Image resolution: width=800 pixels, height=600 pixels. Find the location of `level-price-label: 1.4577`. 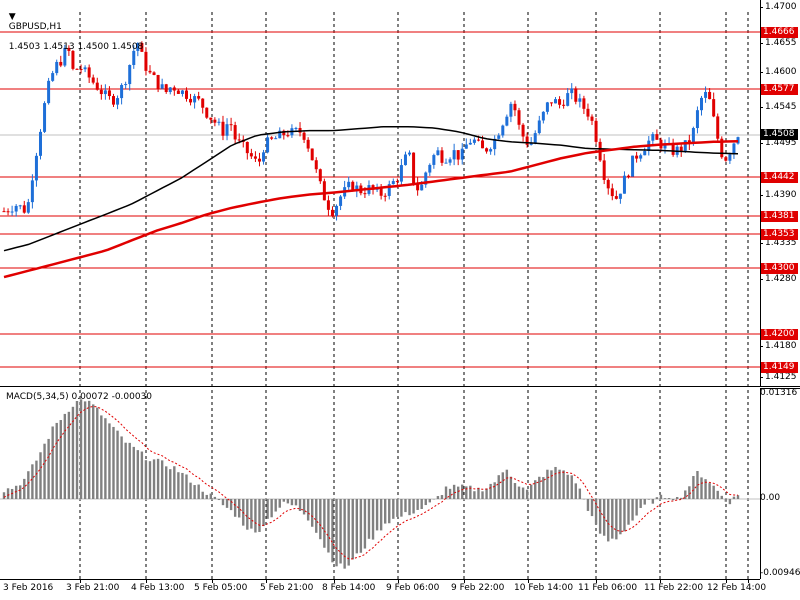

level-price-label: 1.4577 is located at coordinates (779, 89).